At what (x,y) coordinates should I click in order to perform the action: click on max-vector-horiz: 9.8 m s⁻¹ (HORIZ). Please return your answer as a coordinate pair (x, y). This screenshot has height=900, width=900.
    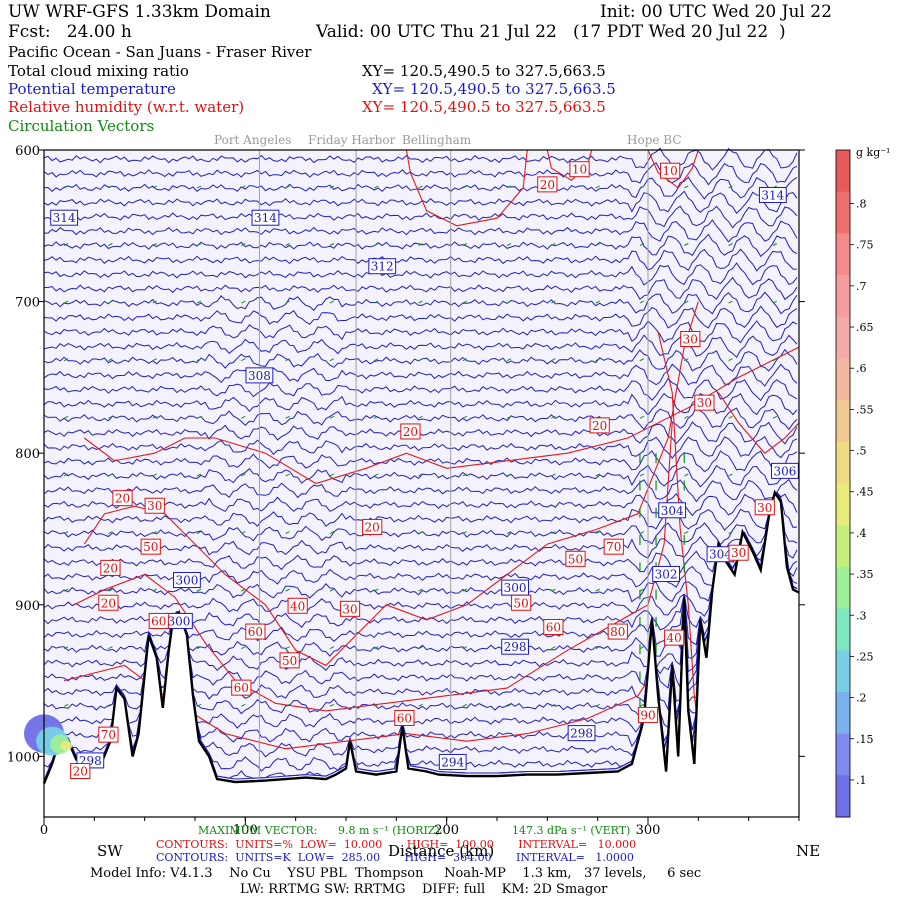
    Looking at the image, I should click on (389, 830).